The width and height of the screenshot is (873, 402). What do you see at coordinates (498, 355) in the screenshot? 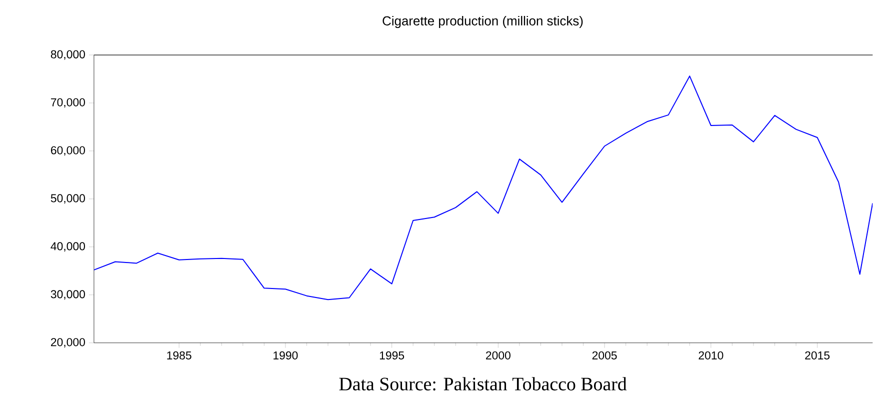
I see `x-tick-label: 2000` at bounding box center [498, 355].